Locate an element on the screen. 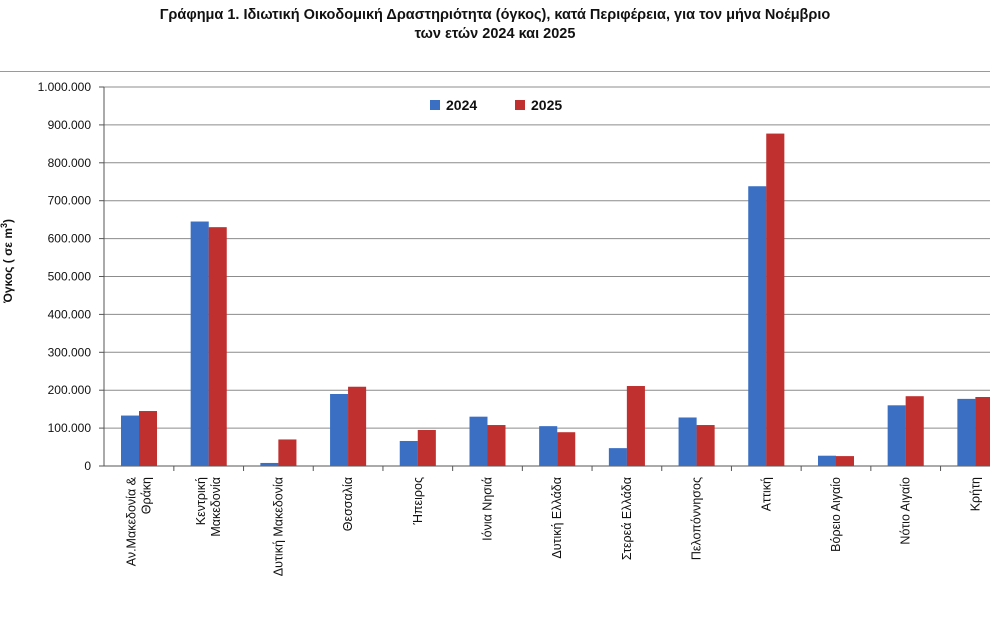 The width and height of the screenshot is (990, 632). category-label: Μακεδονία is located at coordinates (216, 507).